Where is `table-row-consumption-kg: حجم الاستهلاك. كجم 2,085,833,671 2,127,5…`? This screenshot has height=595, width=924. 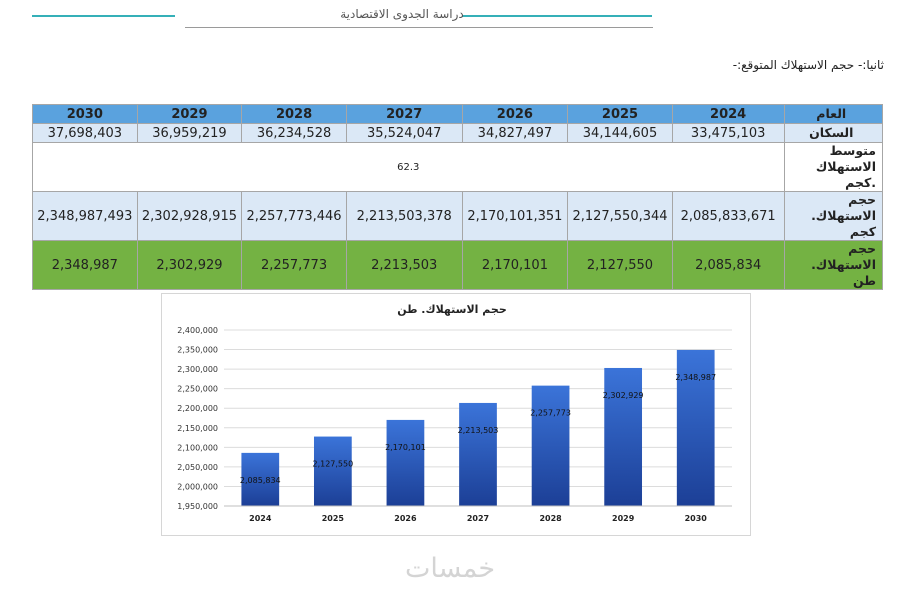 table-row-consumption-kg: حجم الاستهلاك. كجم 2,085,833,671 2,127,5… is located at coordinates (457, 216).